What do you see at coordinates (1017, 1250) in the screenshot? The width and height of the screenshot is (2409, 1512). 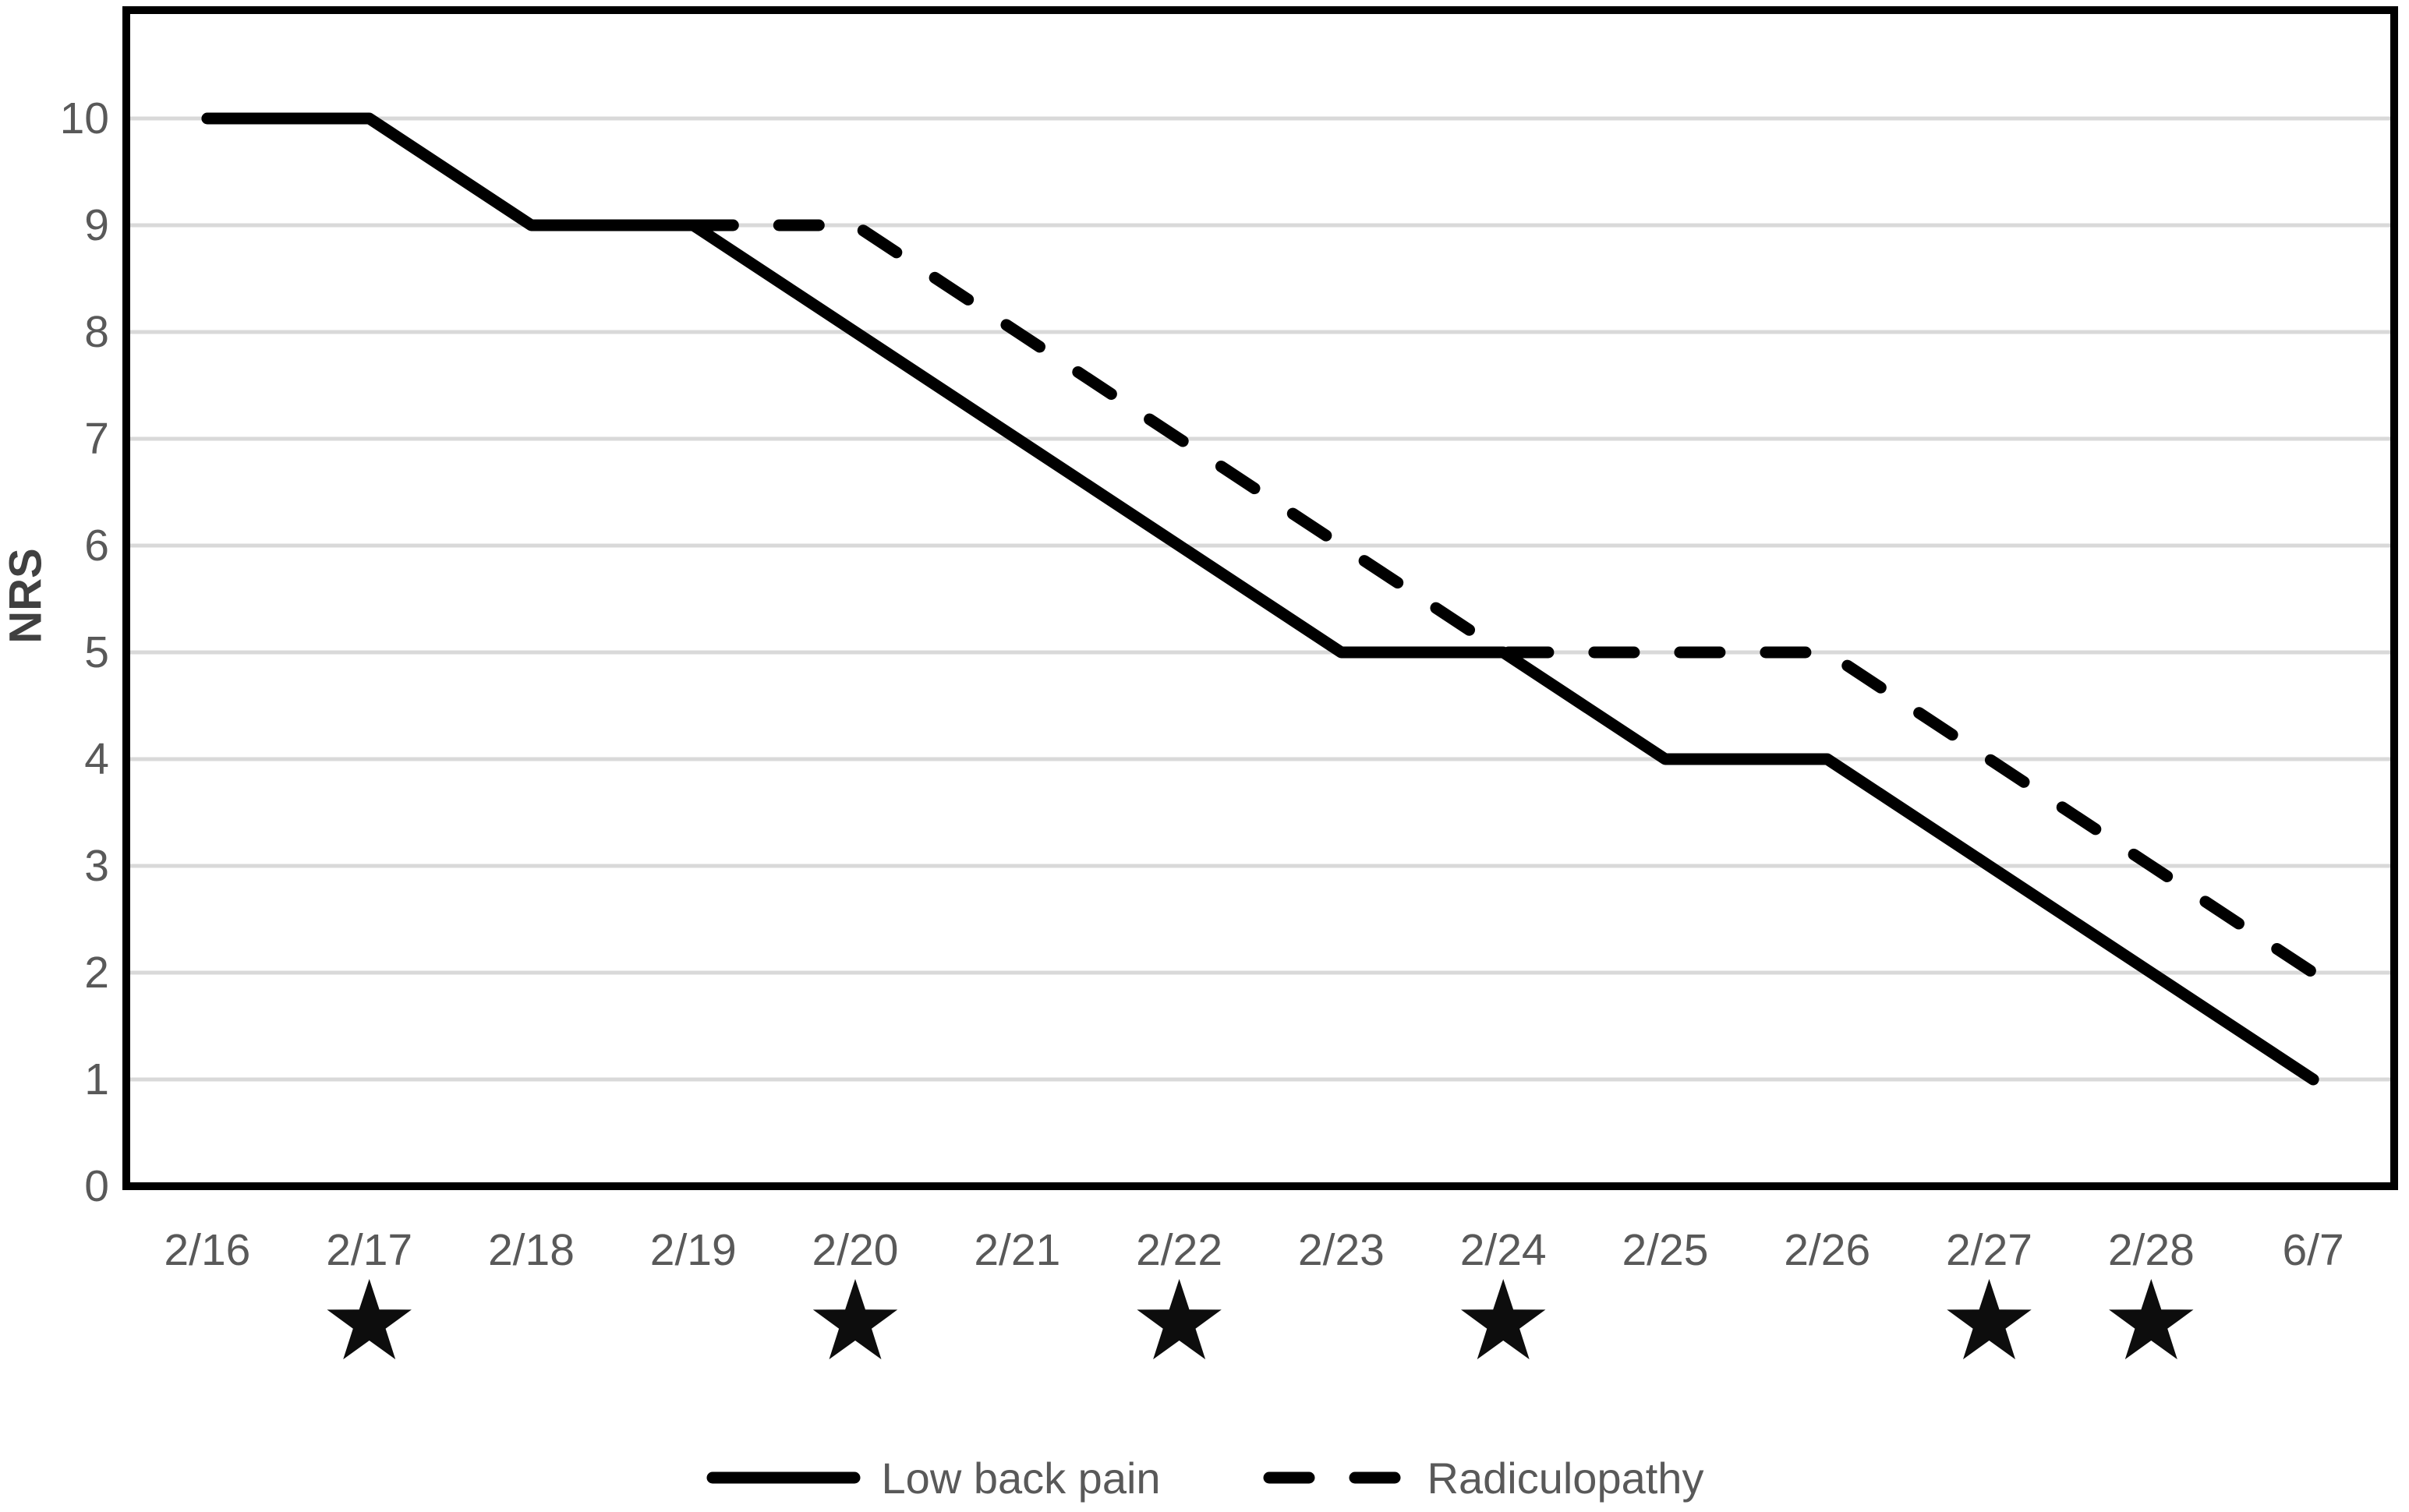 I see `x-tick-label: 2/21` at bounding box center [1017, 1250].